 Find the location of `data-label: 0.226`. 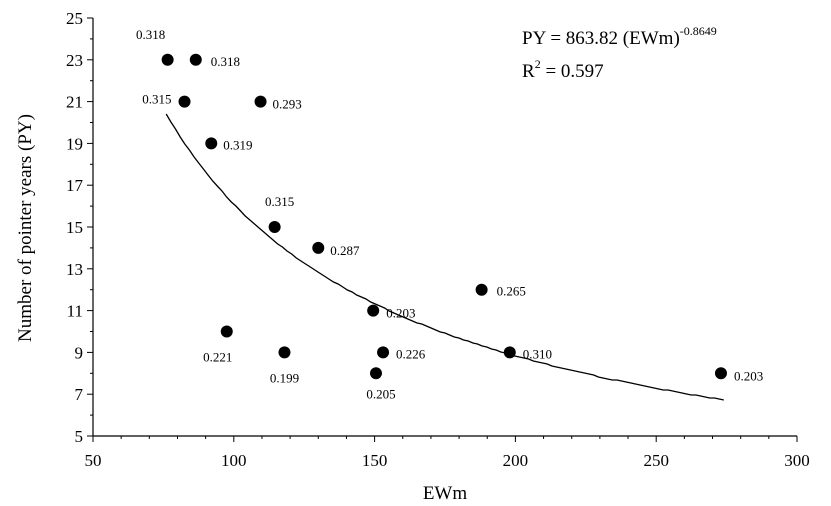

data-label: 0.226 is located at coordinates (411, 353).